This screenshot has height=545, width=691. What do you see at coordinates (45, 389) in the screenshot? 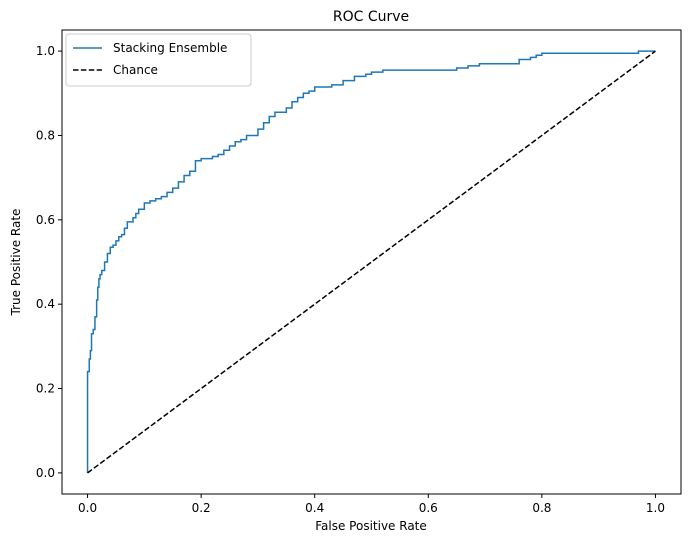
I see `y-tick-label: 0.2` at bounding box center [45, 389].